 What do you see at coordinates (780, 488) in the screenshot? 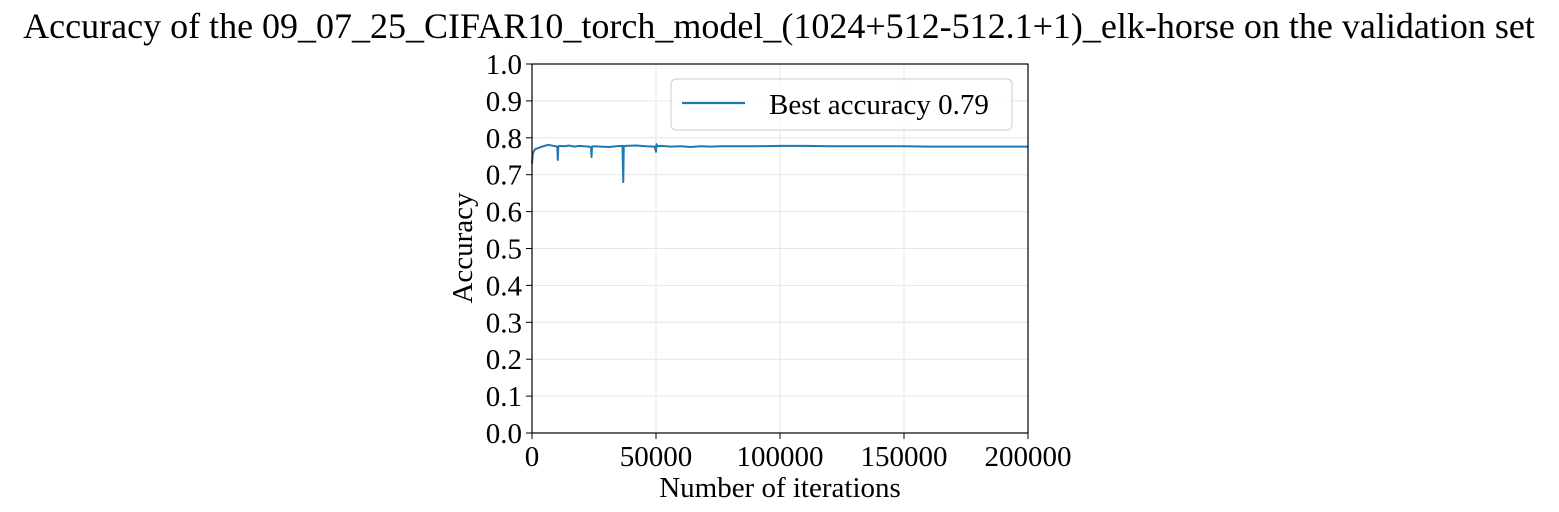
I see `x-axis-label: Number of iterations` at bounding box center [780, 488].